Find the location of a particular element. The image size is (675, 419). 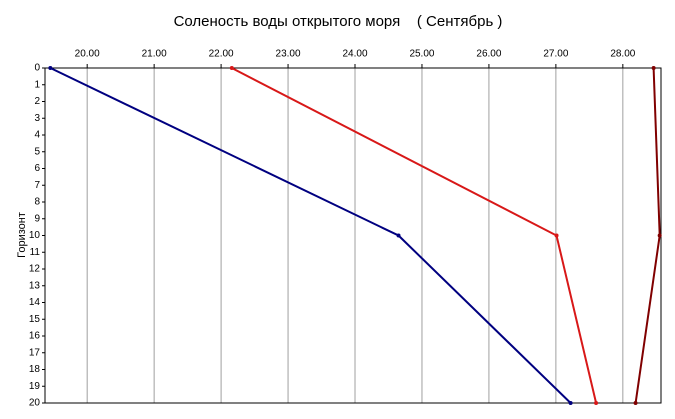

x-tick-label: 26.00 is located at coordinates (488, 54).